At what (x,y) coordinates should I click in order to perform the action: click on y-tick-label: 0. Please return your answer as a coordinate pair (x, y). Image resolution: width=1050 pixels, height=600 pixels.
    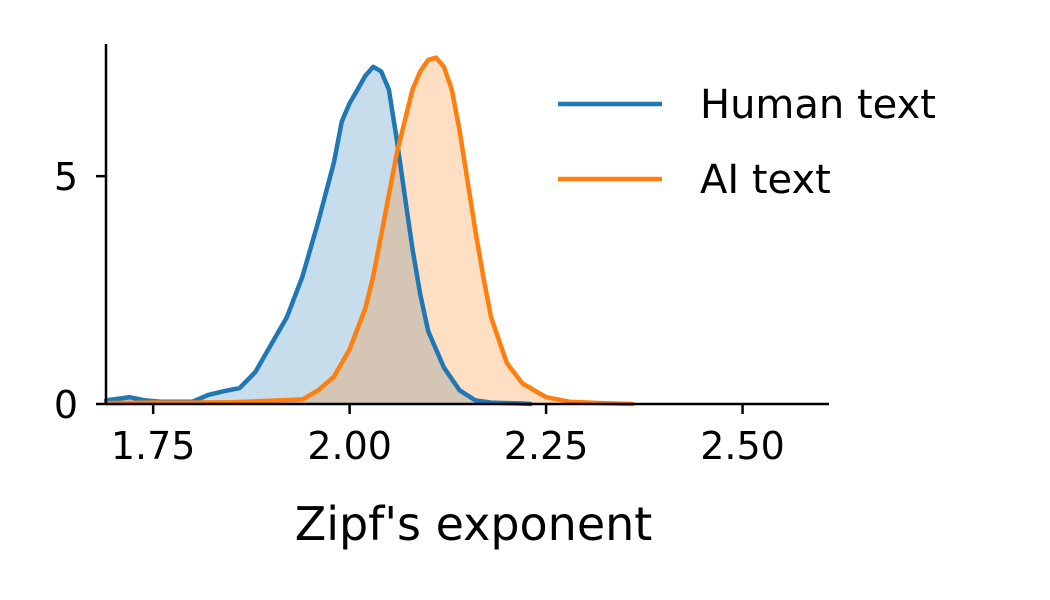
    Looking at the image, I should click on (66, 405).